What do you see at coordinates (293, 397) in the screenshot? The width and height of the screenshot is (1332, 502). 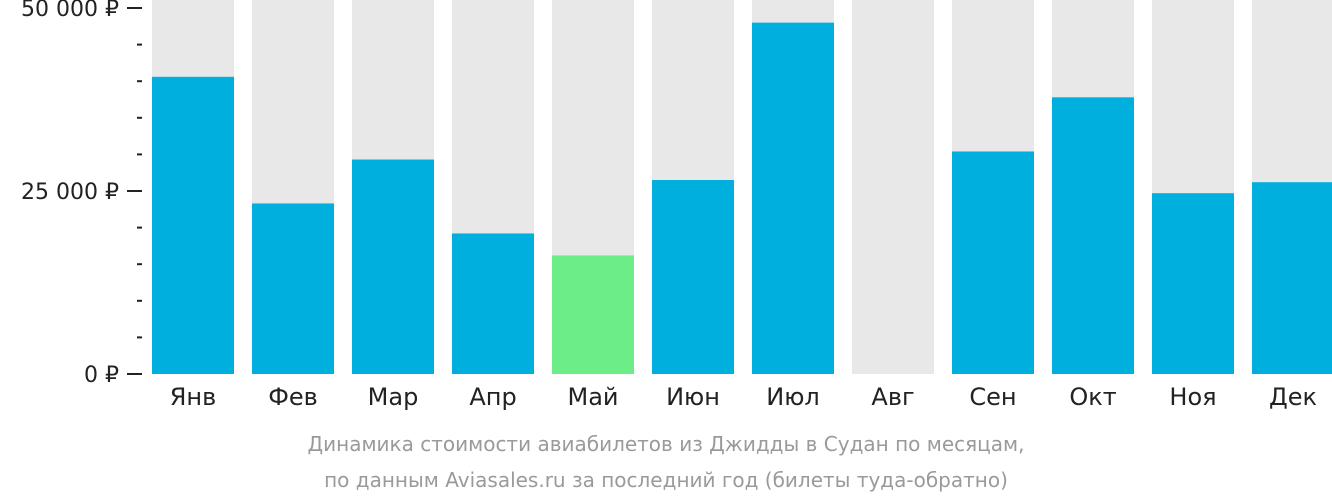 I see `x-tick-label-1: Фев` at bounding box center [293, 397].